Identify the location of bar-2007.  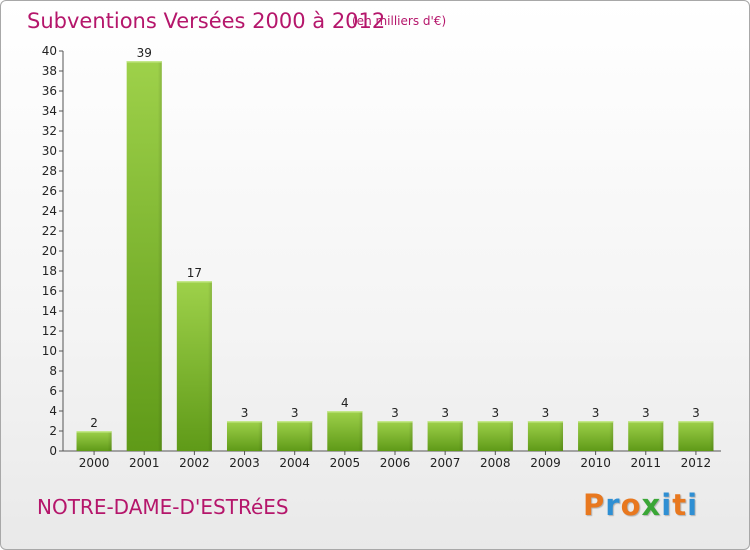
(445, 436).